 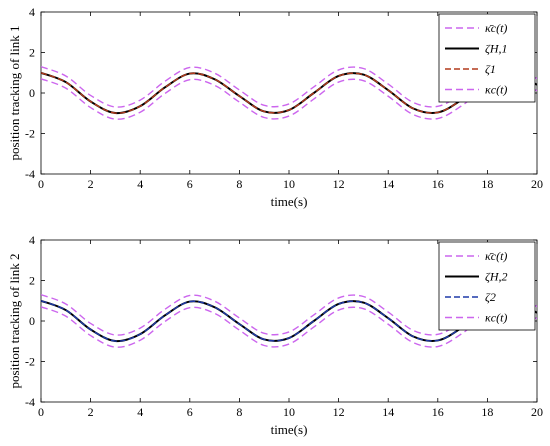 I want to click on legend-label: ζH,2, so click(x=496, y=277).